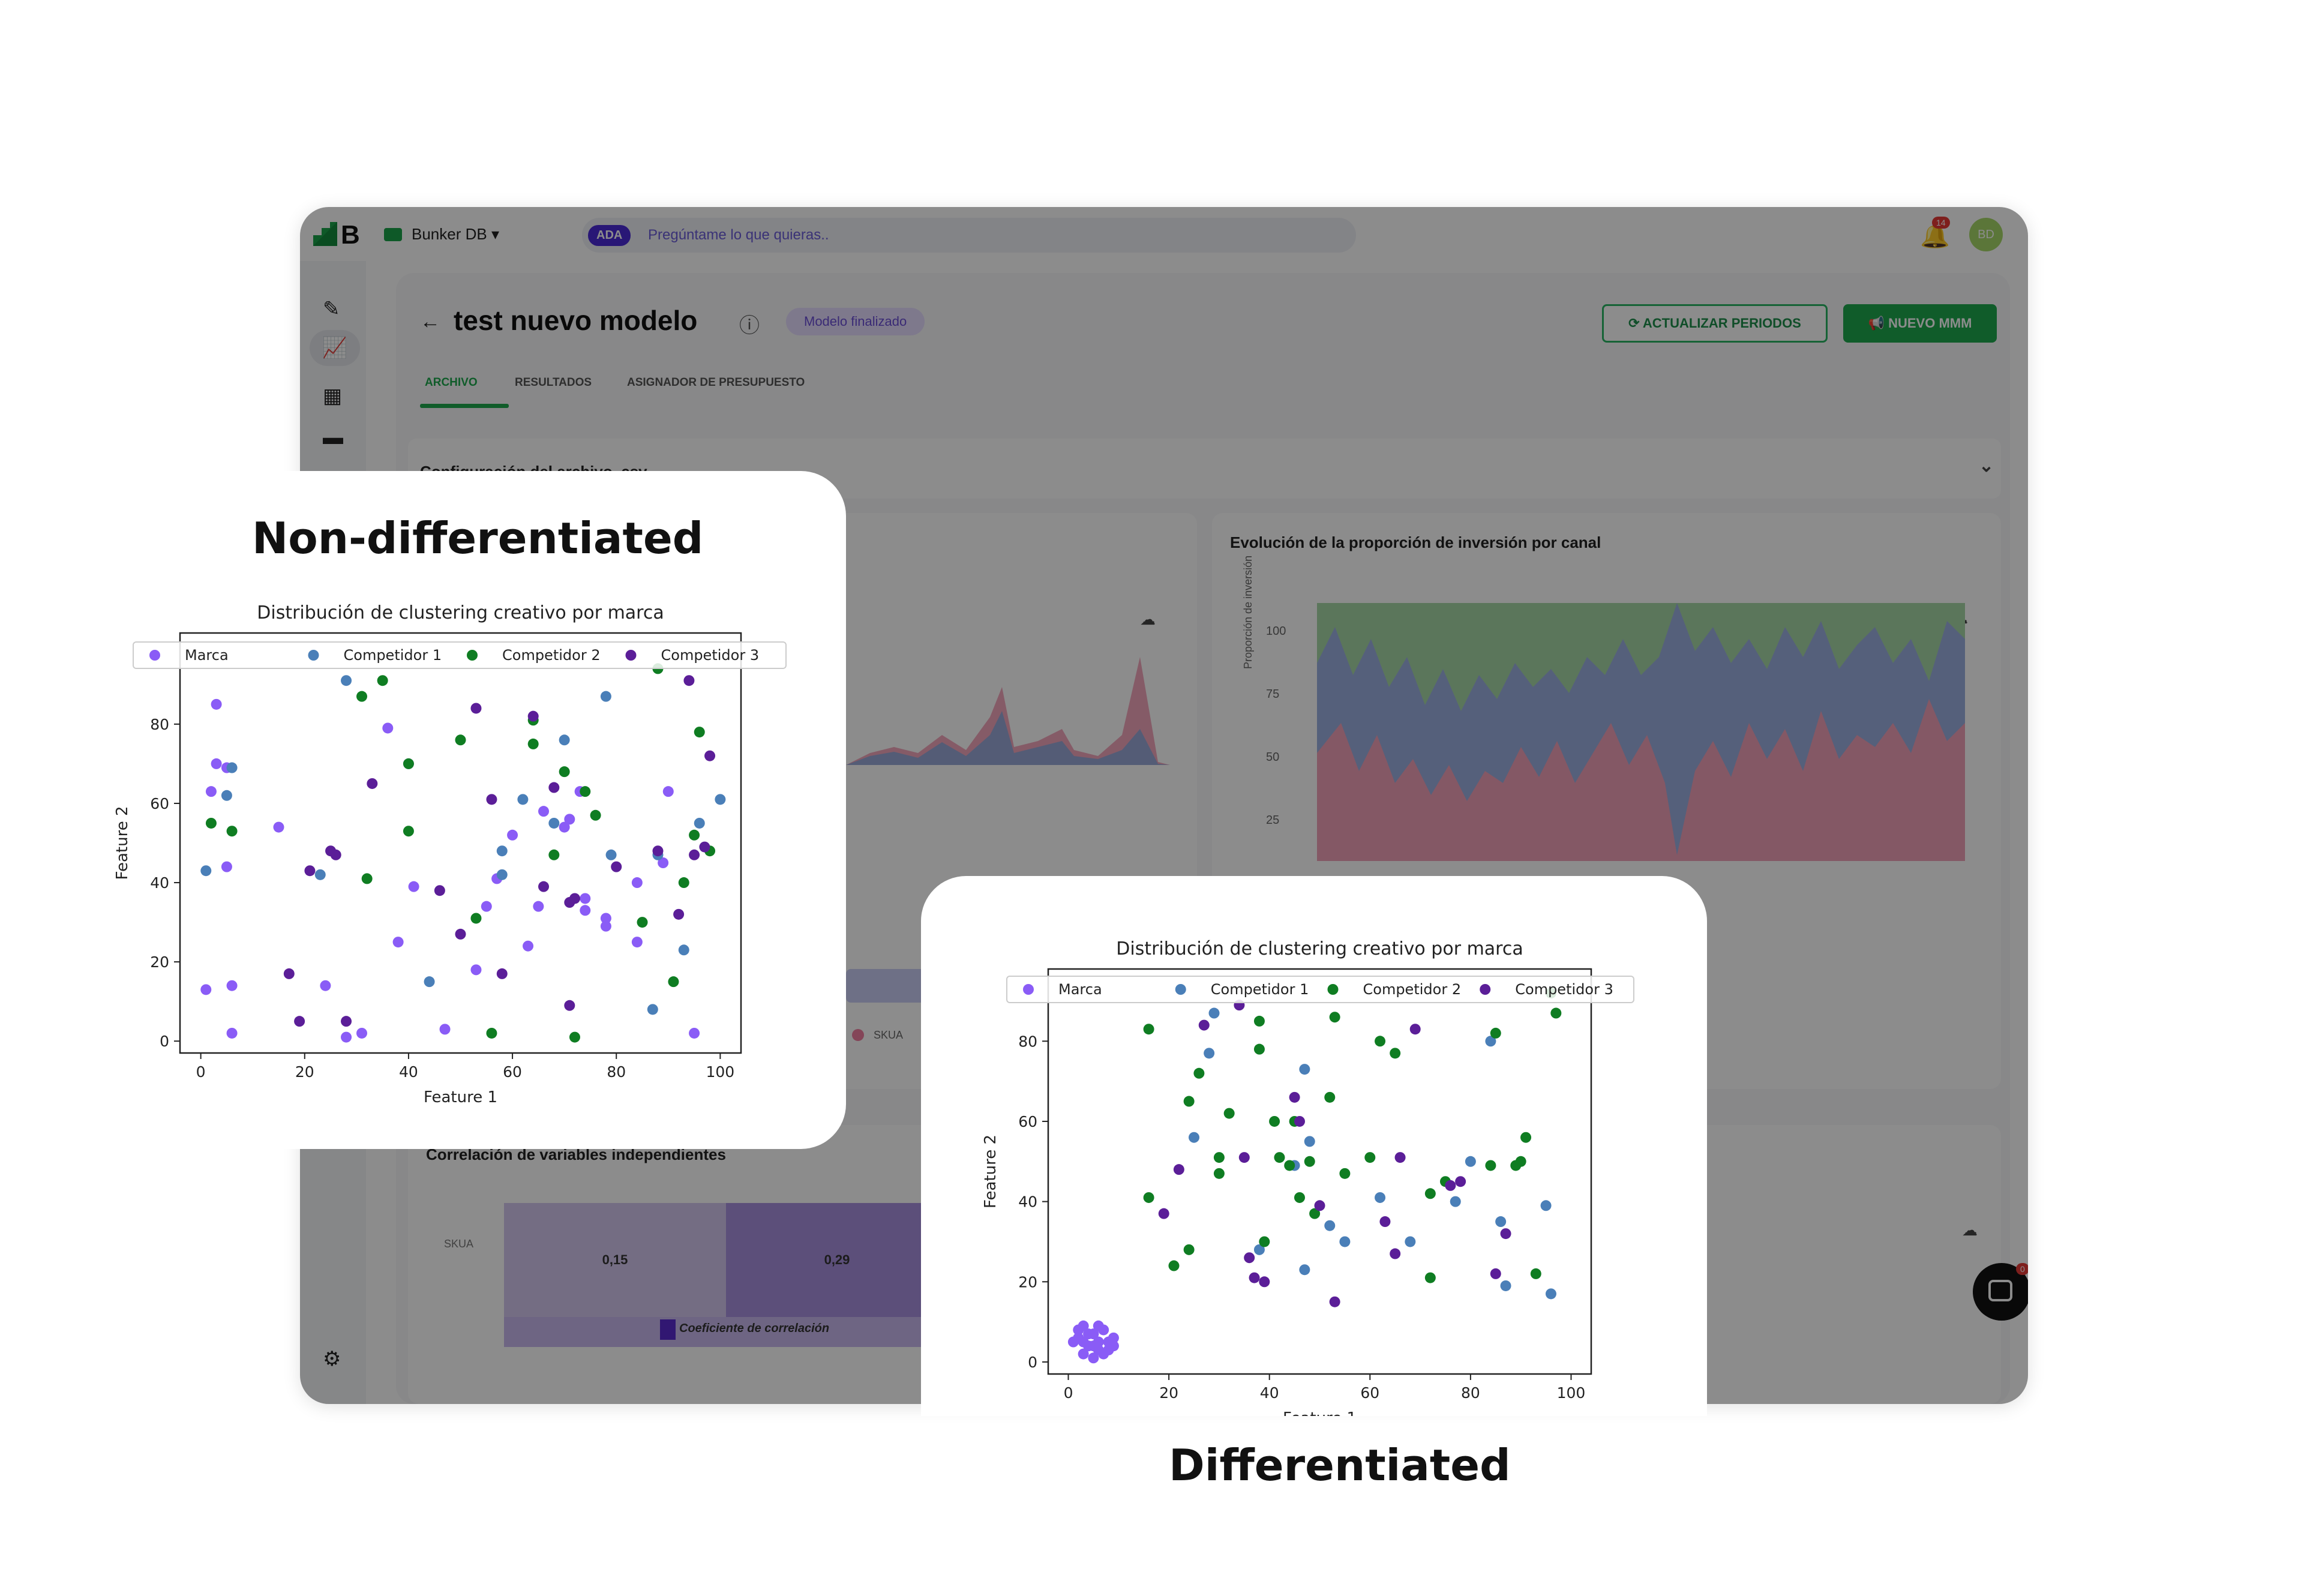 The image size is (2304, 1596). What do you see at coordinates (551, 655) in the screenshot?
I see `legend-label: Competidor 2` at bounding box center [551, 655].